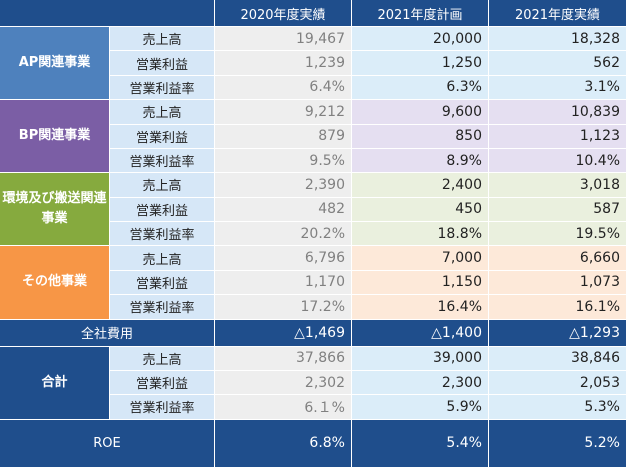 The width and height of the screenshot is (627, 468). I want to click on value-cell: 7,000, so click(420, 258).